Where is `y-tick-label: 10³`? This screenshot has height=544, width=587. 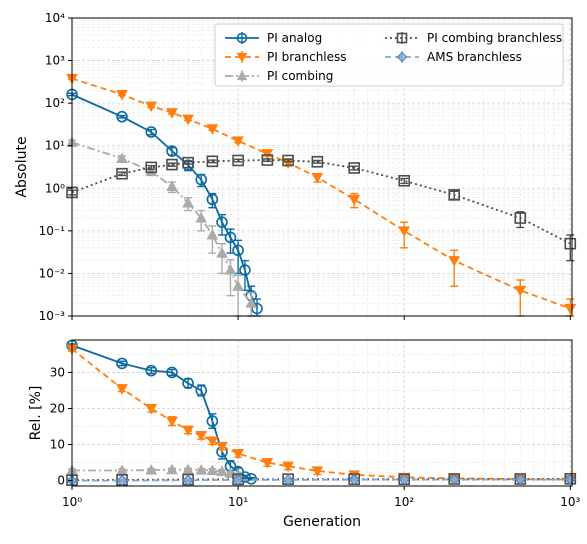 y-tick-label: 10³ is located at coordinates (55, 61).